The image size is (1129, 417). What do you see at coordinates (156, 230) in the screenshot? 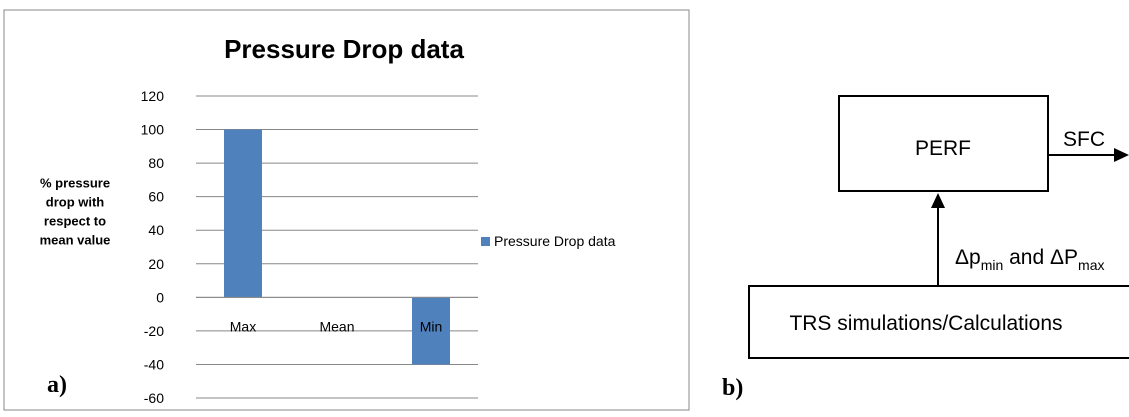
I see `y-tick-label: 40` at bounding box center [156, 230].